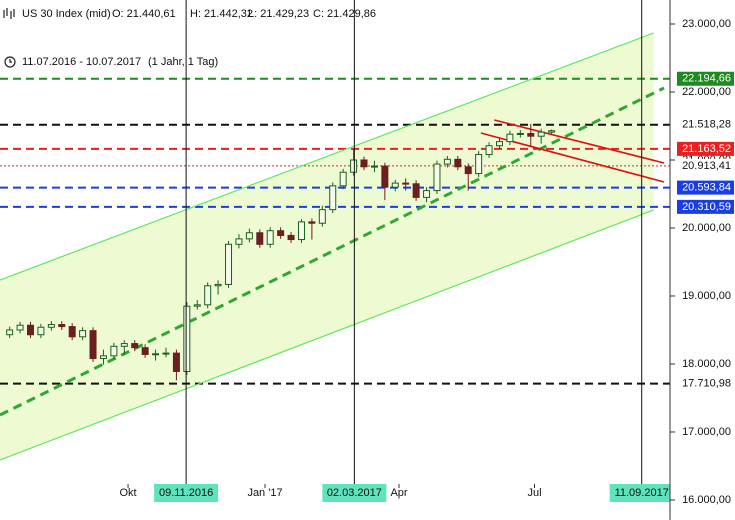  I want to click on y-tick-label: 20.000,00, so click(706, 228).